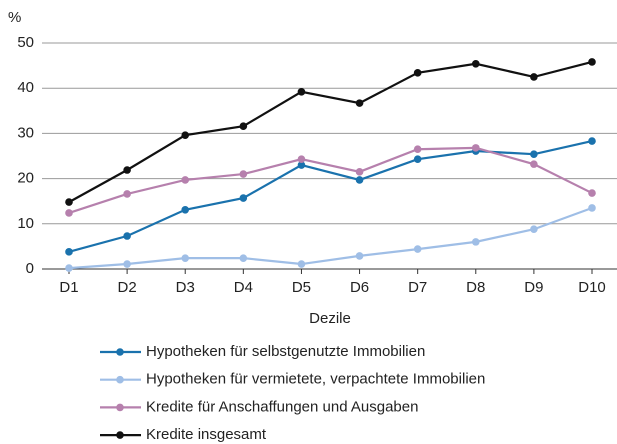 This screenshot has width=617, height=444. Describe the element at coordinates (359, 287) in the screenshot. I see `x-tick-label: D6` at that location.